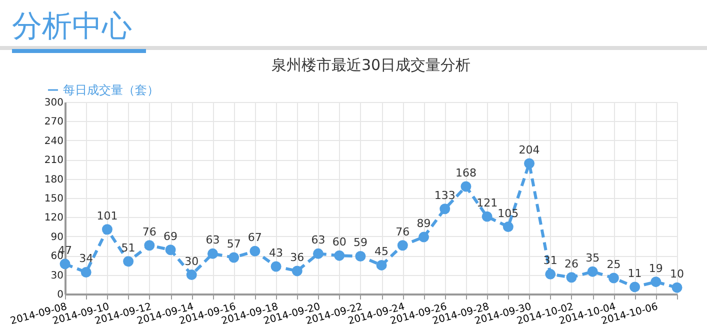  Describe the element at coordinates (54, 160) in the screenshot. I see `y-tick-label: 210` at that location.